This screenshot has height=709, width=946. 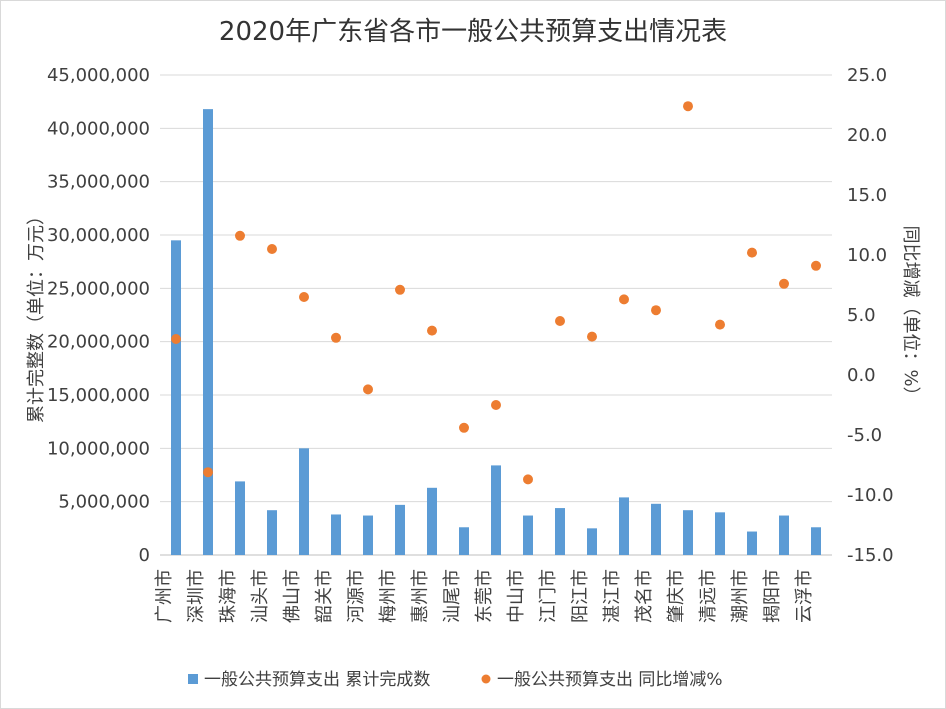 What do you see at coordinates (36, 315) in the screenshot?
I see `y-axis-left-title: 累计完整数（单位：万元）` at bounding box center [36, 315].